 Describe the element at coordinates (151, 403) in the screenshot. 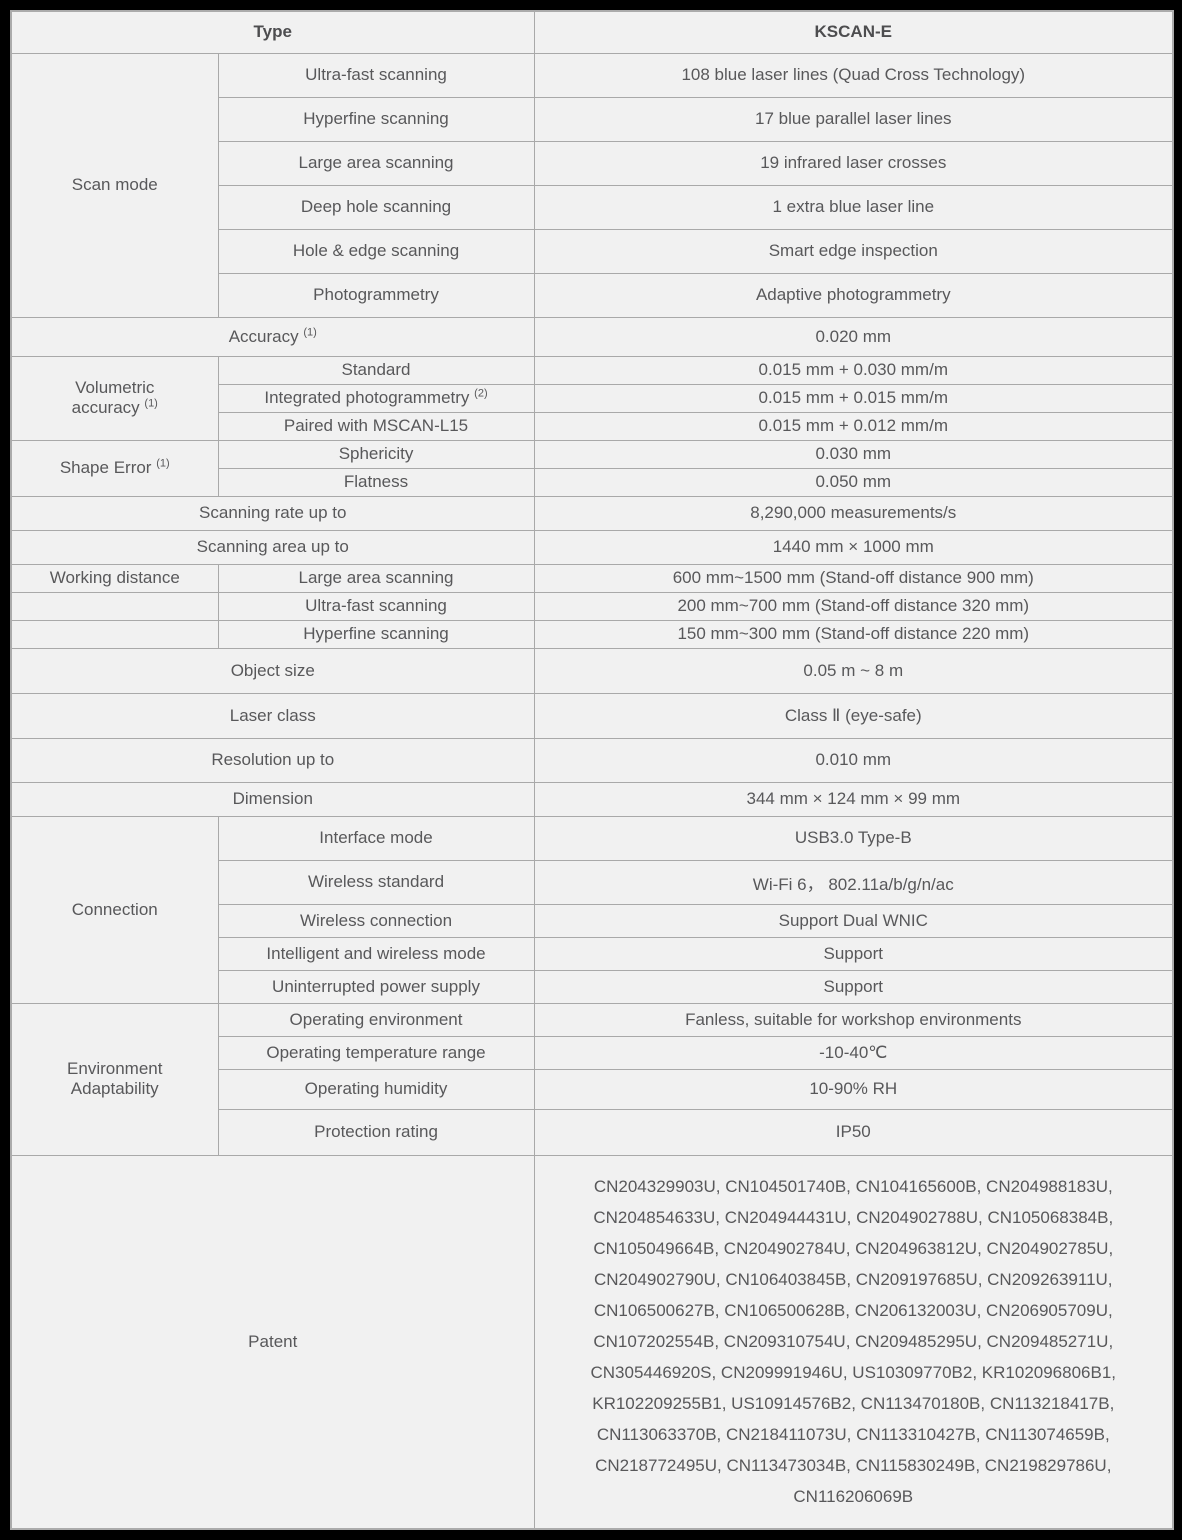

I see `volumetric-footnote-marker: (1)` at that location.